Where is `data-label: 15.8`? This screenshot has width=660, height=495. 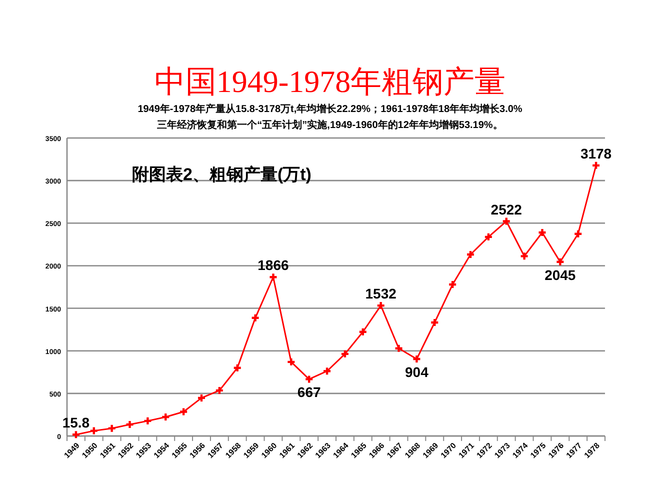 data-label: 15.8 is located at coordinates (76, 422).